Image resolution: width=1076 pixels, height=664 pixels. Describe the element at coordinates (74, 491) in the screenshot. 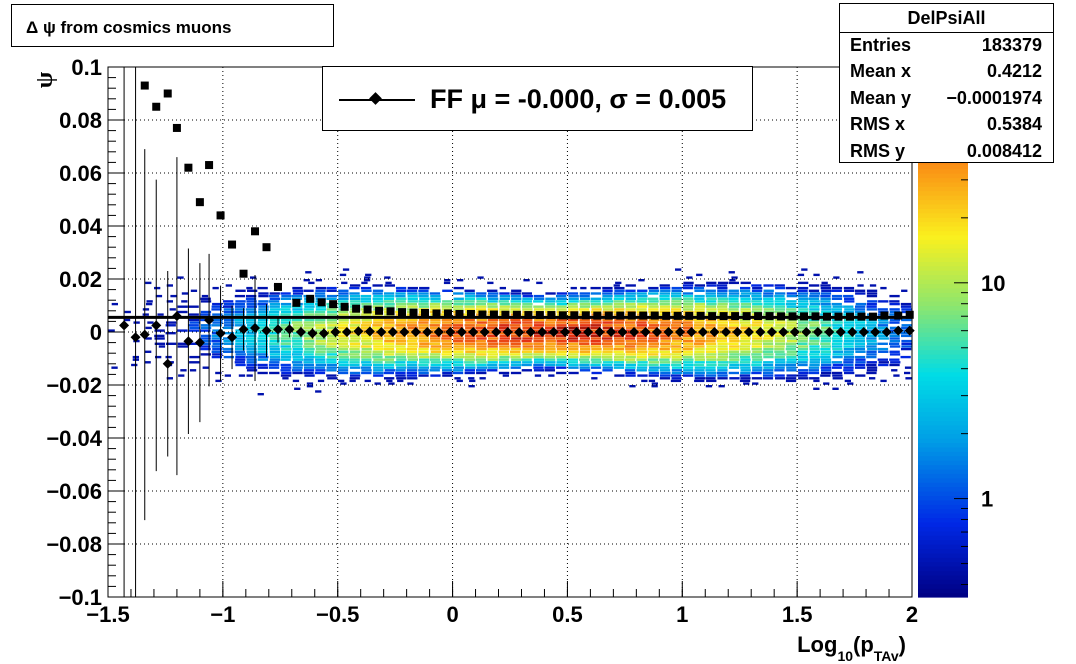

I see `y-tick-label: −0.06` at that location.